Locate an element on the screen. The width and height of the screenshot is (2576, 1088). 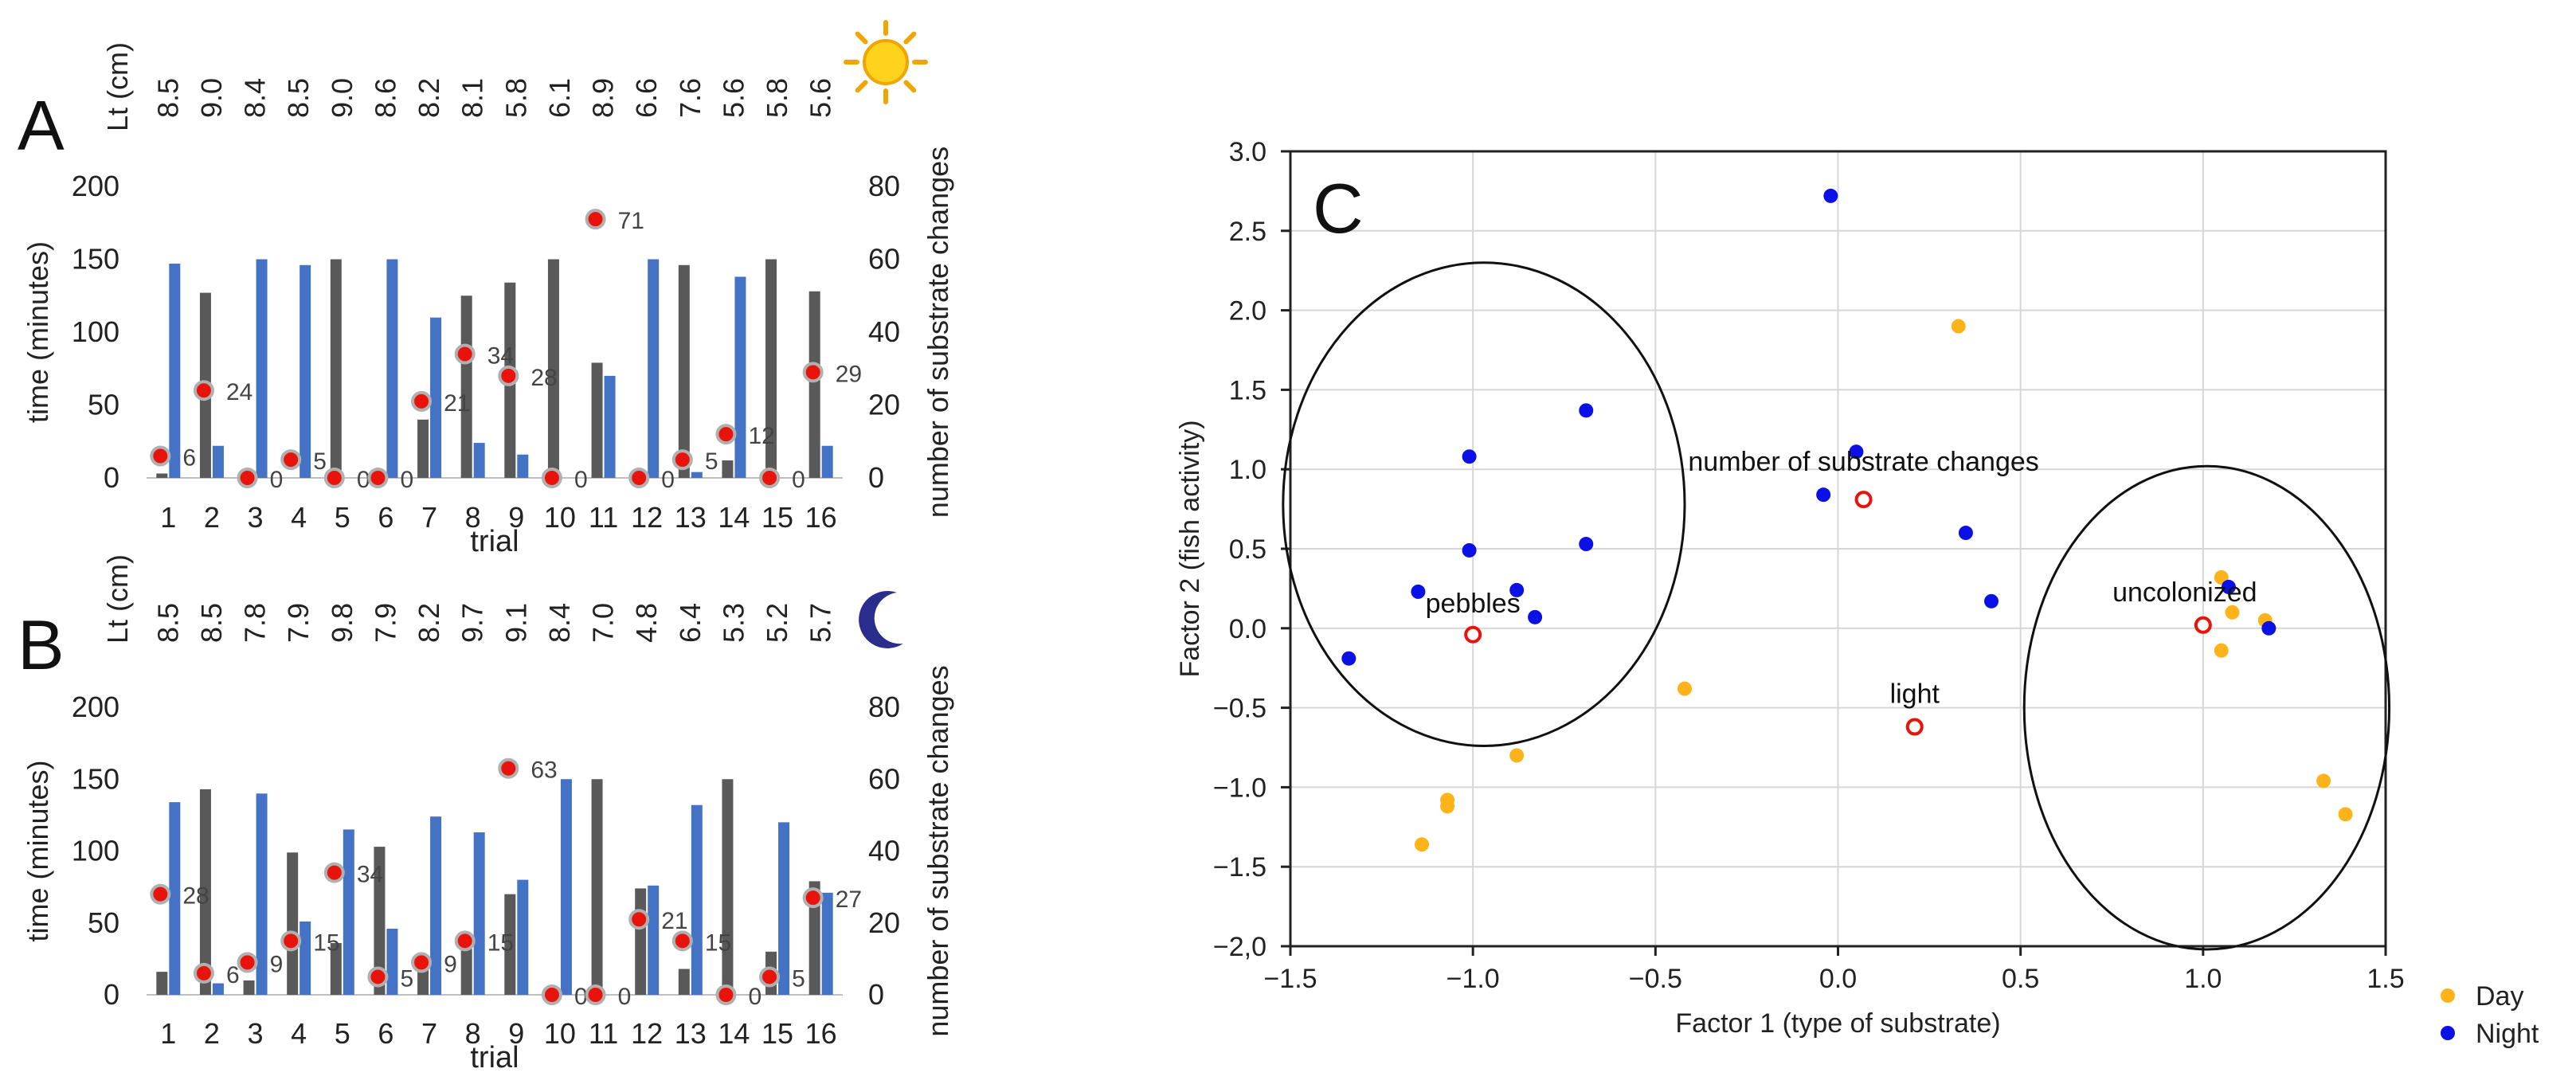
x-tick-label: 13 is located at coordinates (691, 1034).